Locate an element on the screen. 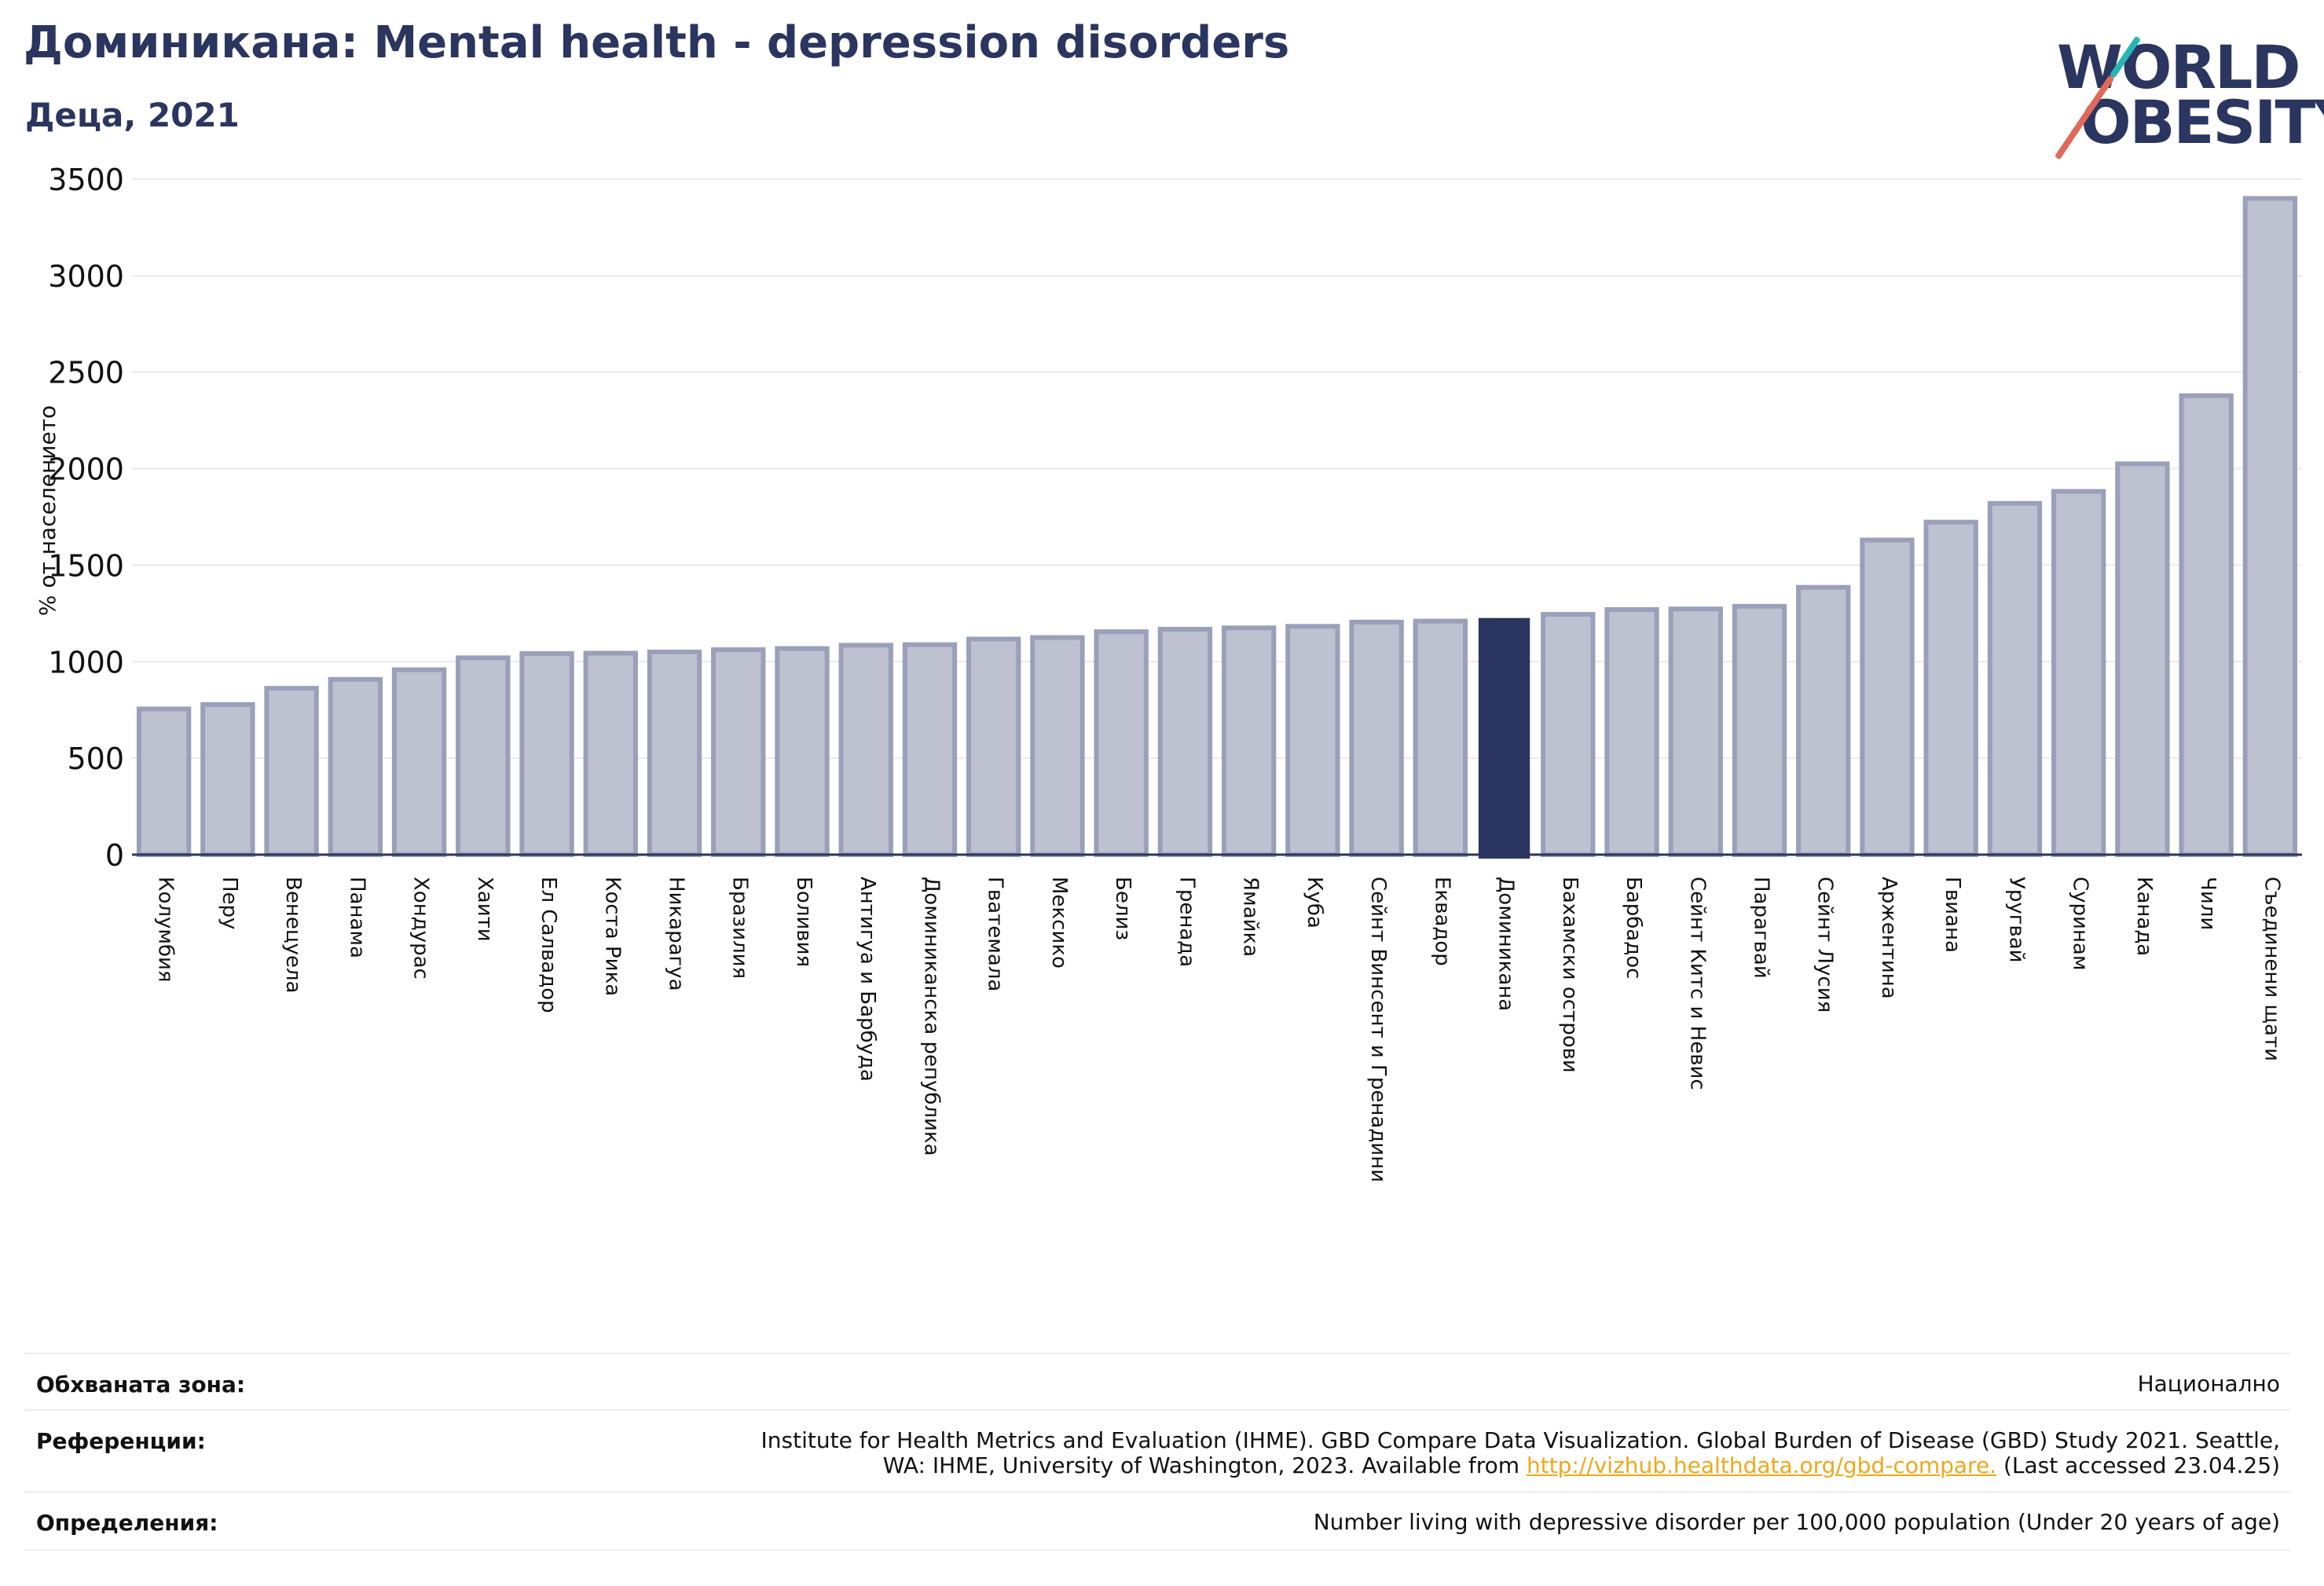 Image resolution: width=2324 pixels, height=1586 pixels. y-axis-label: % от населението is located at coordinates (47, 510).